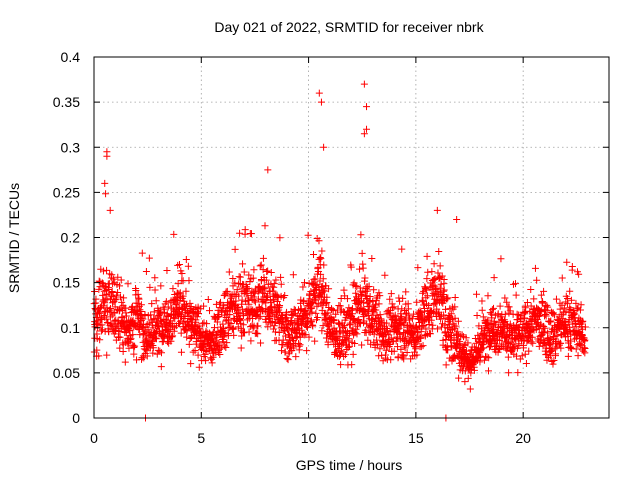  Describe the element at coordinates (310, 438) in the screenshot. I see `x-tick-labels: 0 5 10 15 20` at that location.